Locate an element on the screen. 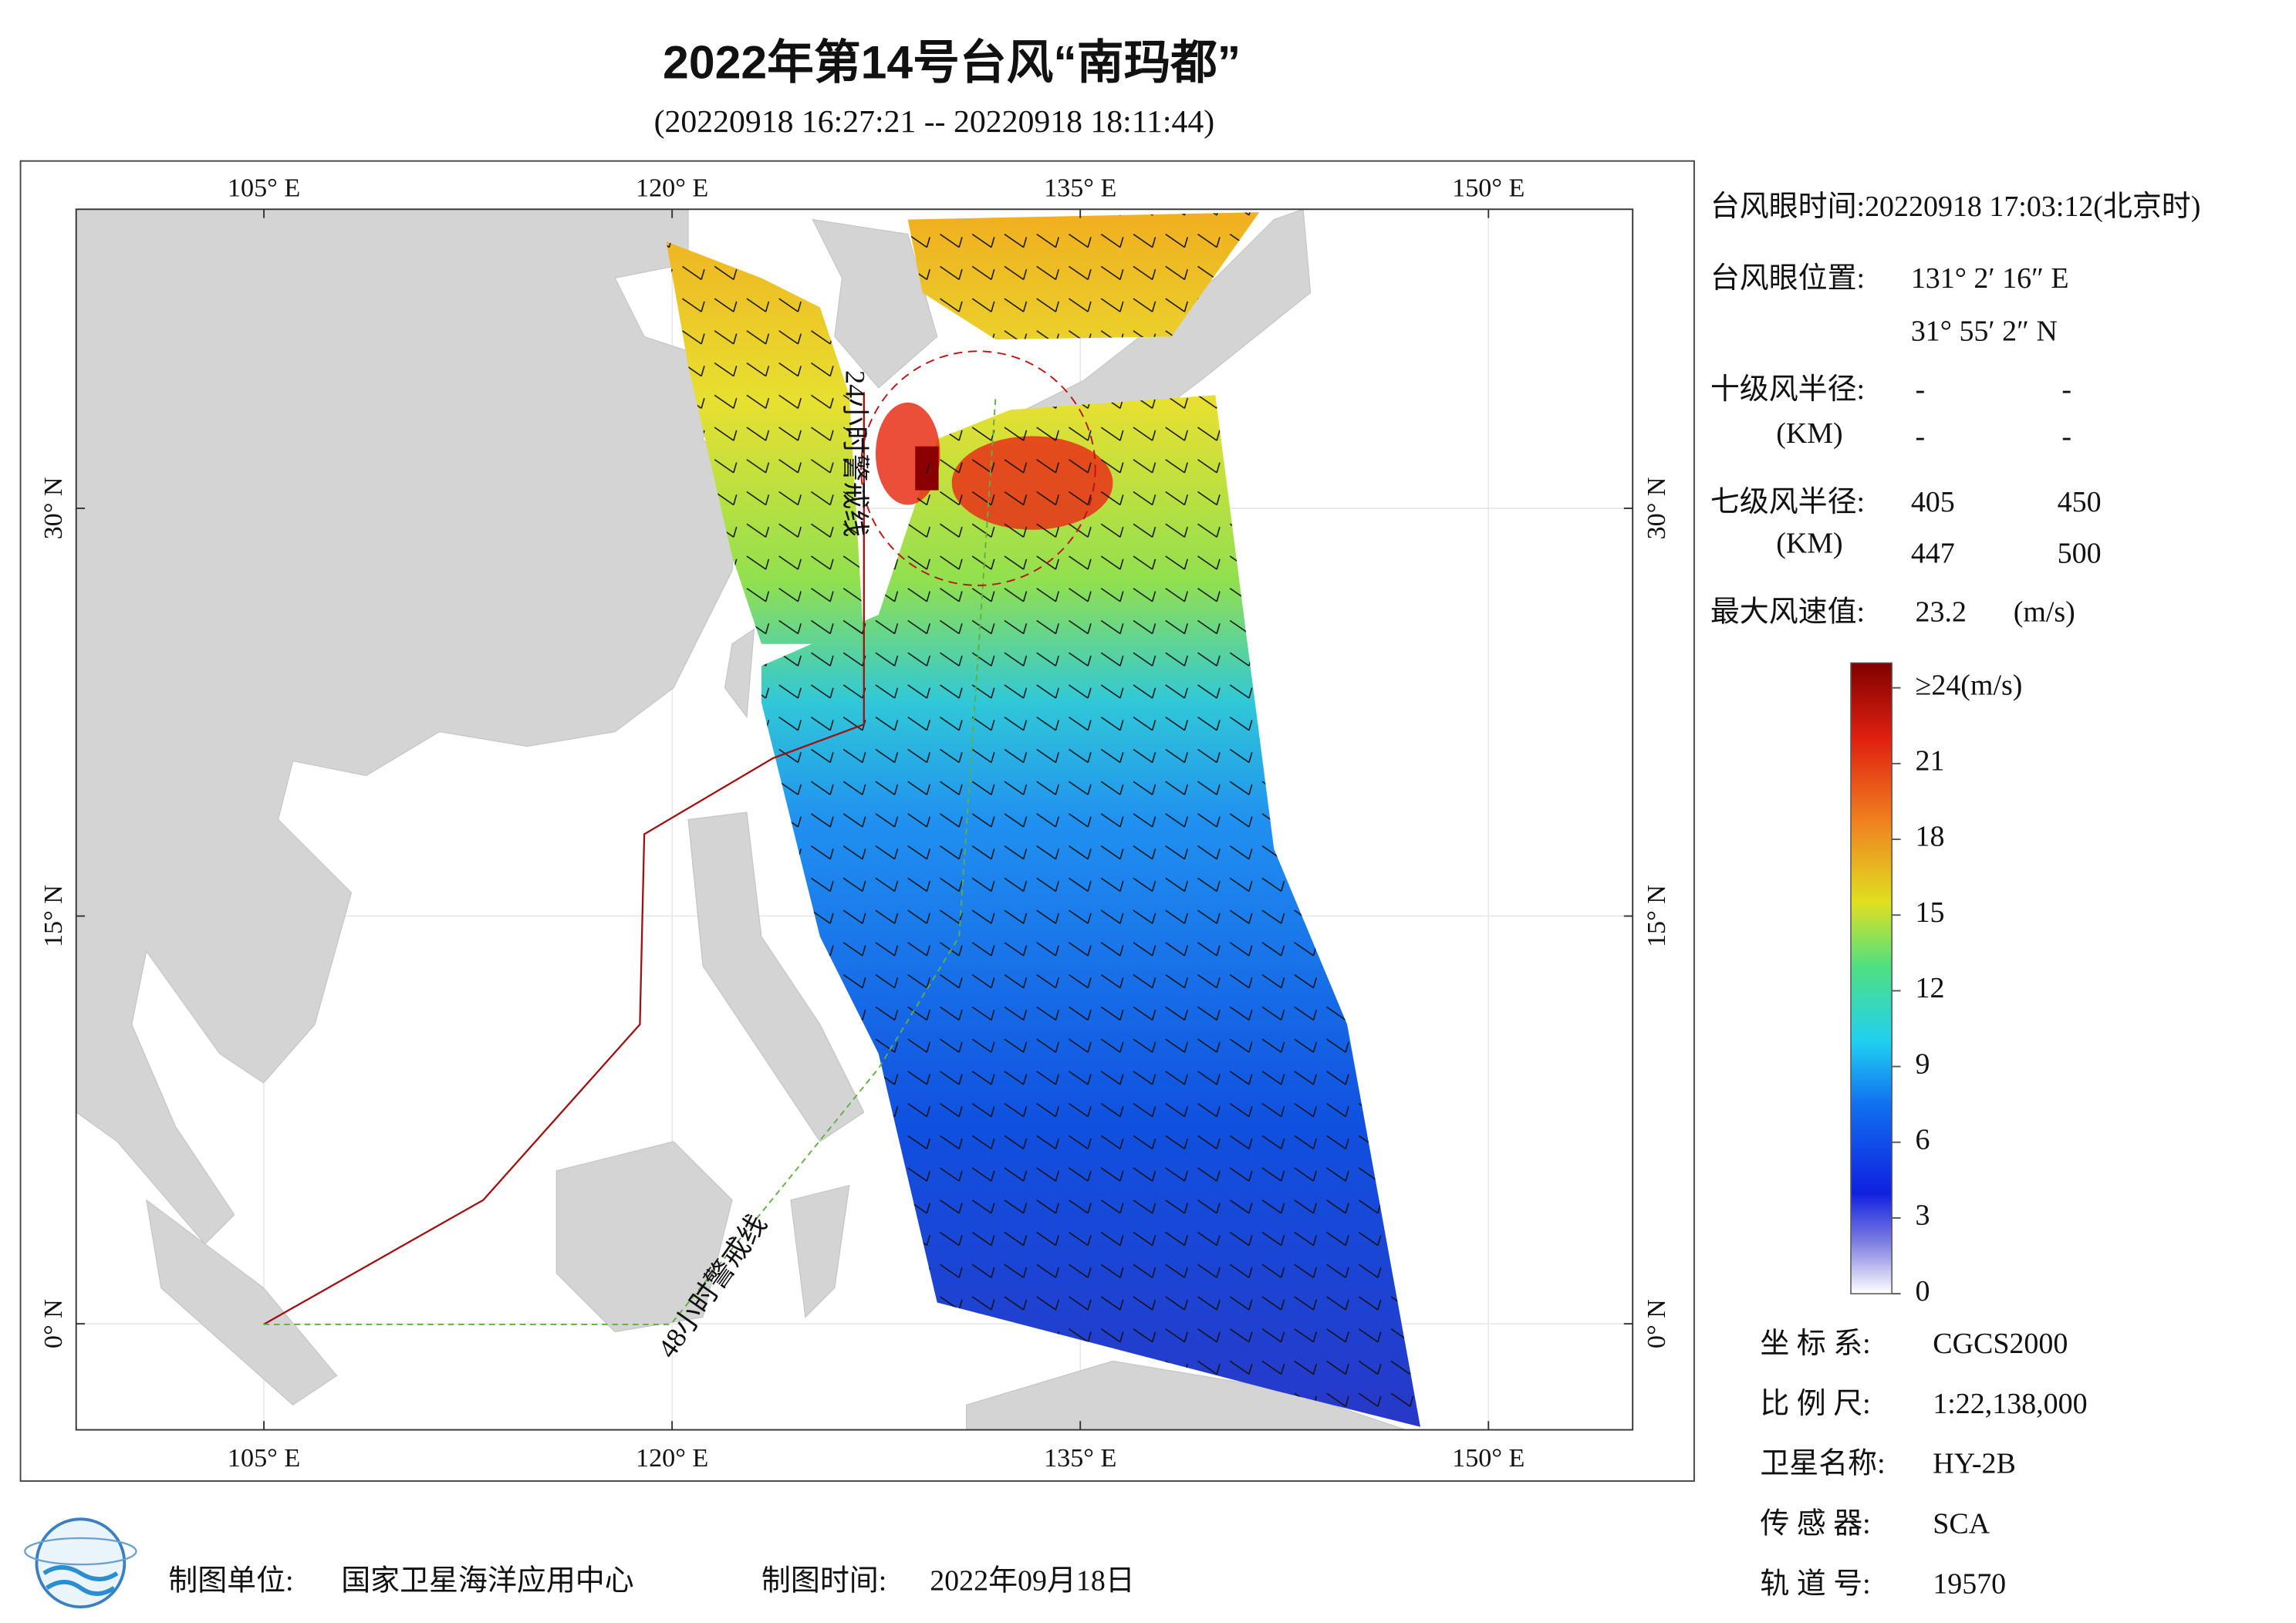  colorbar-label: 15 is located at coordinates (1930, 912).